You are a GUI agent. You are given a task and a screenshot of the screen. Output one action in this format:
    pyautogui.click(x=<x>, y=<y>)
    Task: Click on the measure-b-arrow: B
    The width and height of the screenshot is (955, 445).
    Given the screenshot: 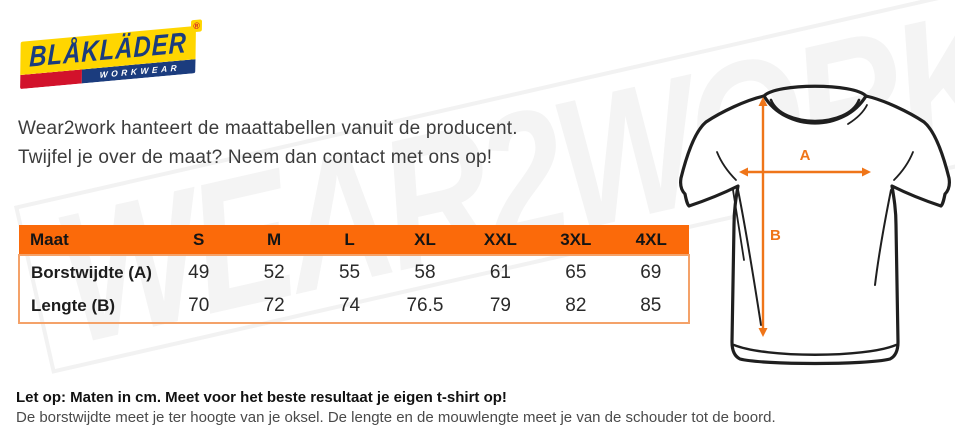 What is the action you would take?
    pyautogui.click(x=769, y=217)
    